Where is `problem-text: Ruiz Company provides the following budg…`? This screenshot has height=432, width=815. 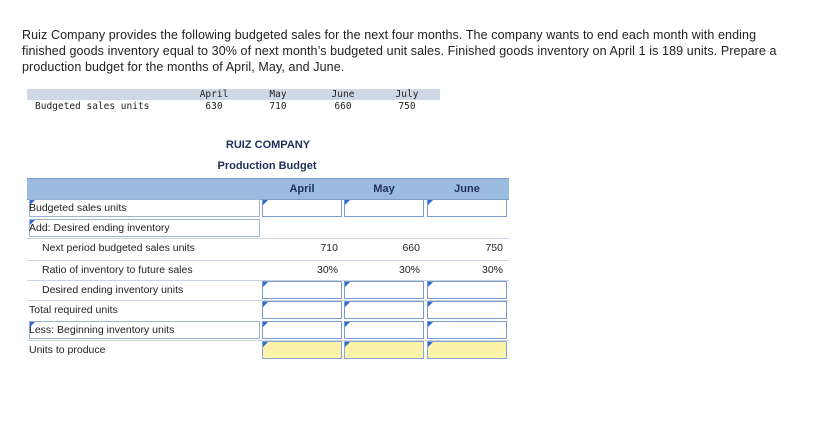
problem-text: Ruiz Company provides the following budg… is located at coordinates (399, 51).